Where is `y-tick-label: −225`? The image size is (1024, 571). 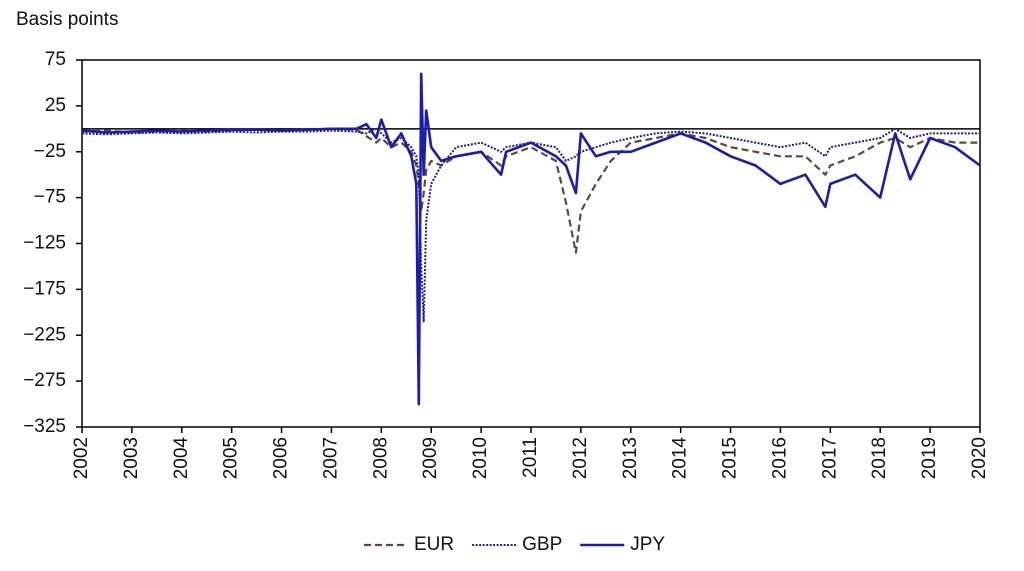
y-tick-label: −225 is located at coordinates (44, 334).